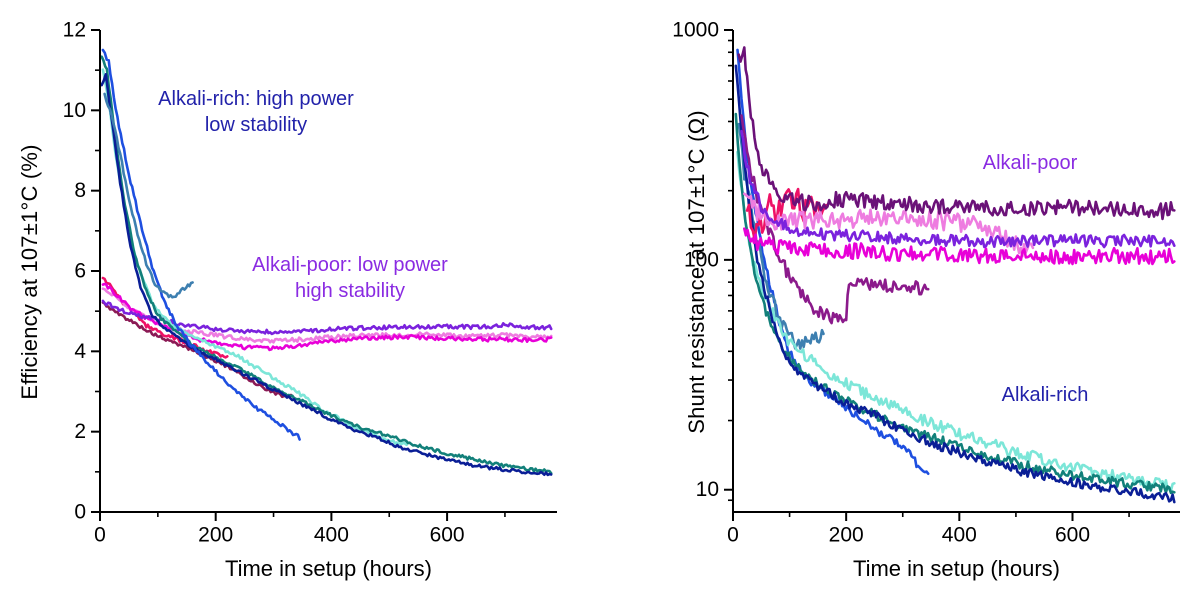 Image resolution: width=1200 pixels, height=607 pixels. Describe the element at coordinates (701, 259) in the screenshot. I see `svg-text: 100` at that location.